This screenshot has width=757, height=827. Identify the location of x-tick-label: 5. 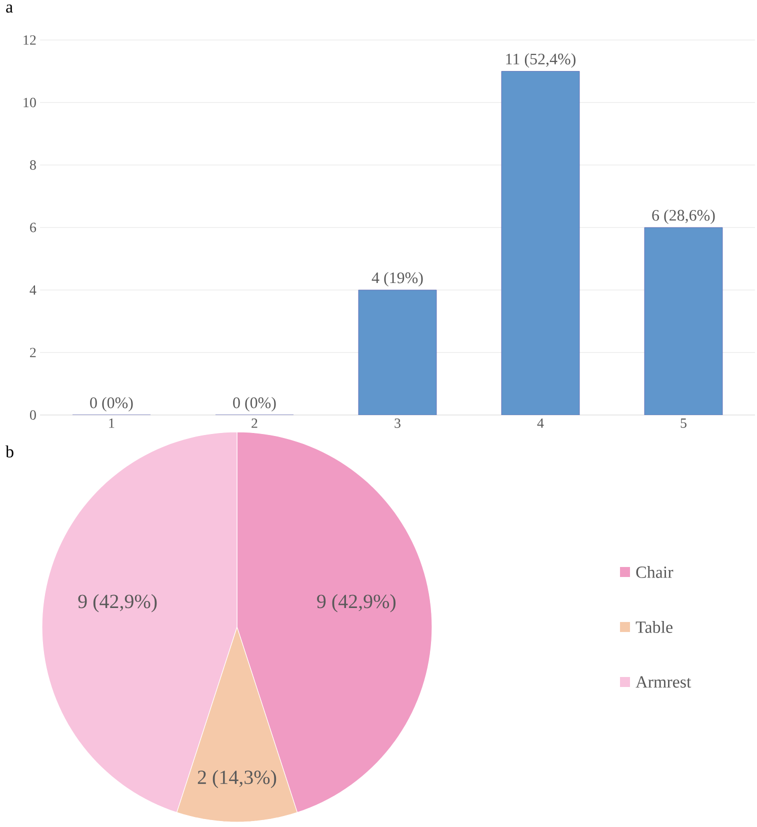
(683, 423).